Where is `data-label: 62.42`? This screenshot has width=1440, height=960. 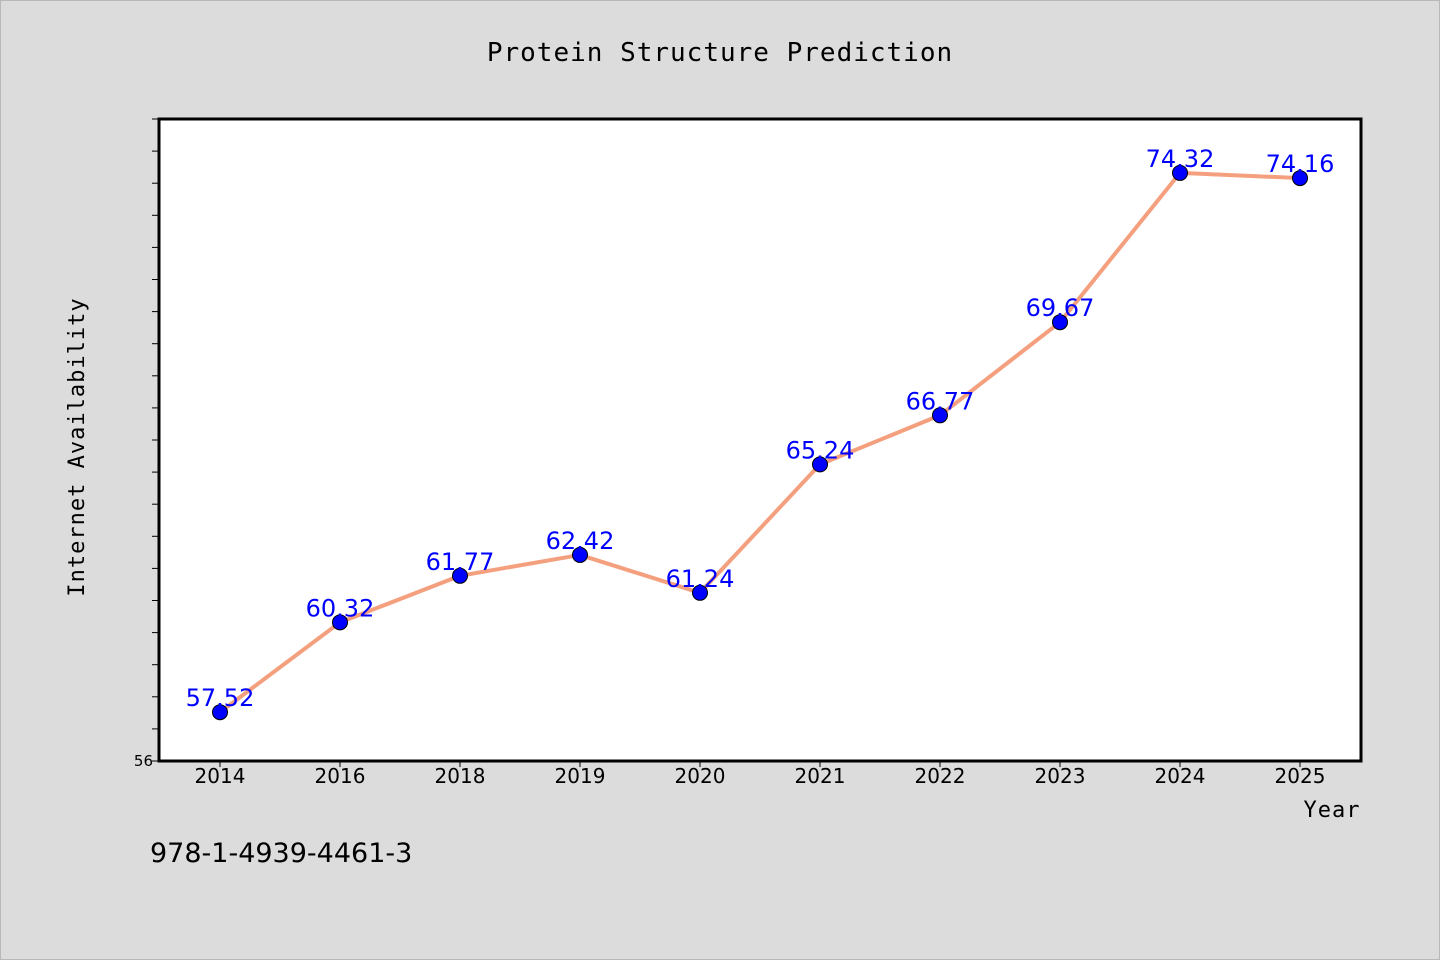
data-label: 62.42 is located at coordinates (580, 541).